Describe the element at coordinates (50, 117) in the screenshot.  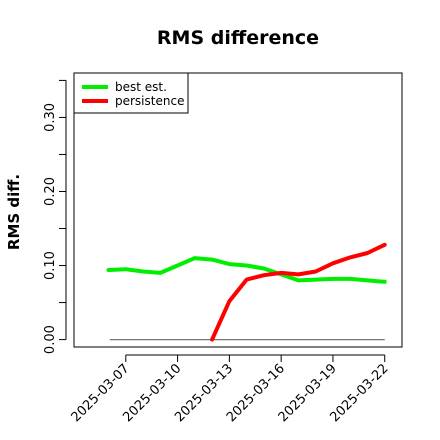
I see `y-tick-label: 0.30` at that location.